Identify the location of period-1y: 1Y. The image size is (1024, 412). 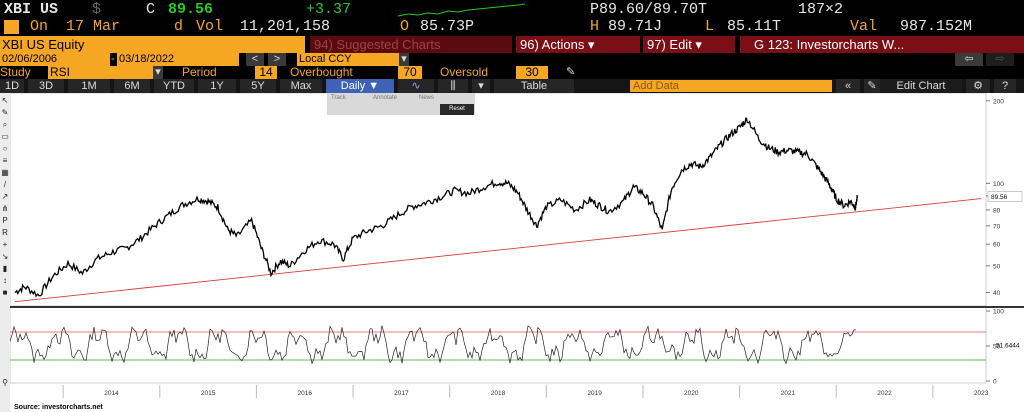
(217, 86).